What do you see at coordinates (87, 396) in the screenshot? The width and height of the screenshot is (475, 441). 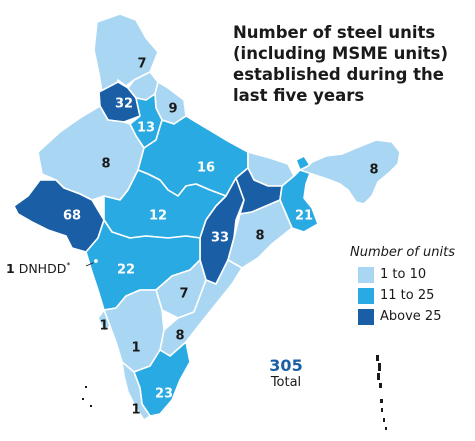 I see `lakshadweep-islands` at bounding box center [87, 396].